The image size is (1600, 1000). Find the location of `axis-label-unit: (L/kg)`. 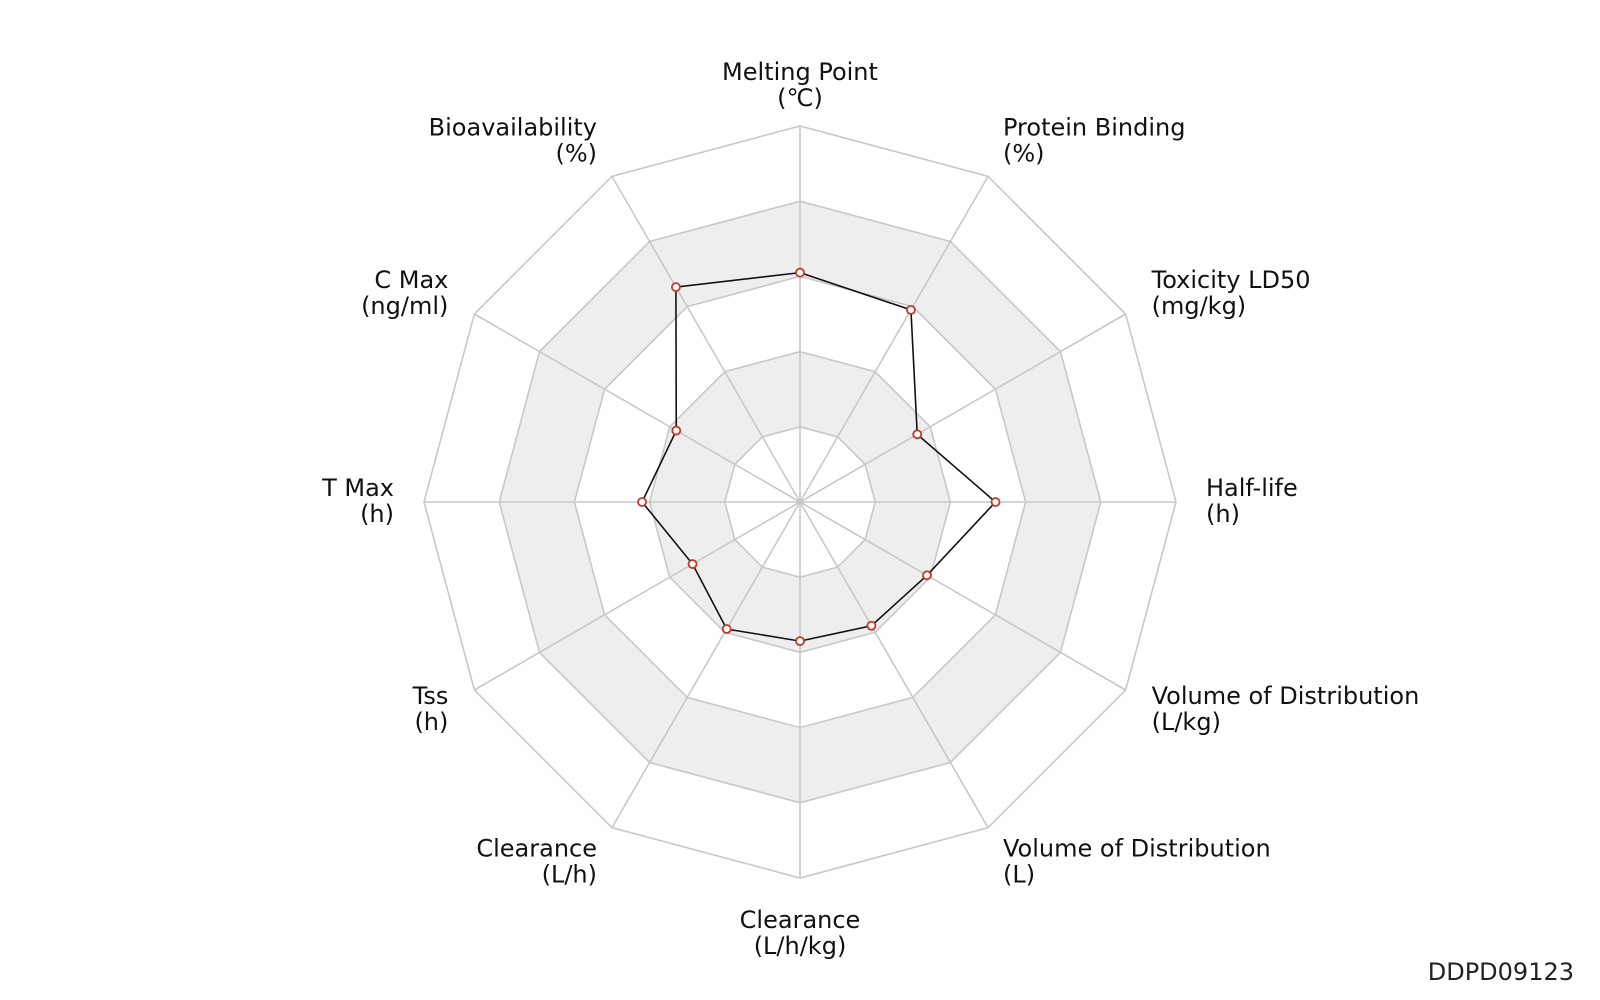

axis-label-unit: (L/kg) is located at coordinates (1186, 722).